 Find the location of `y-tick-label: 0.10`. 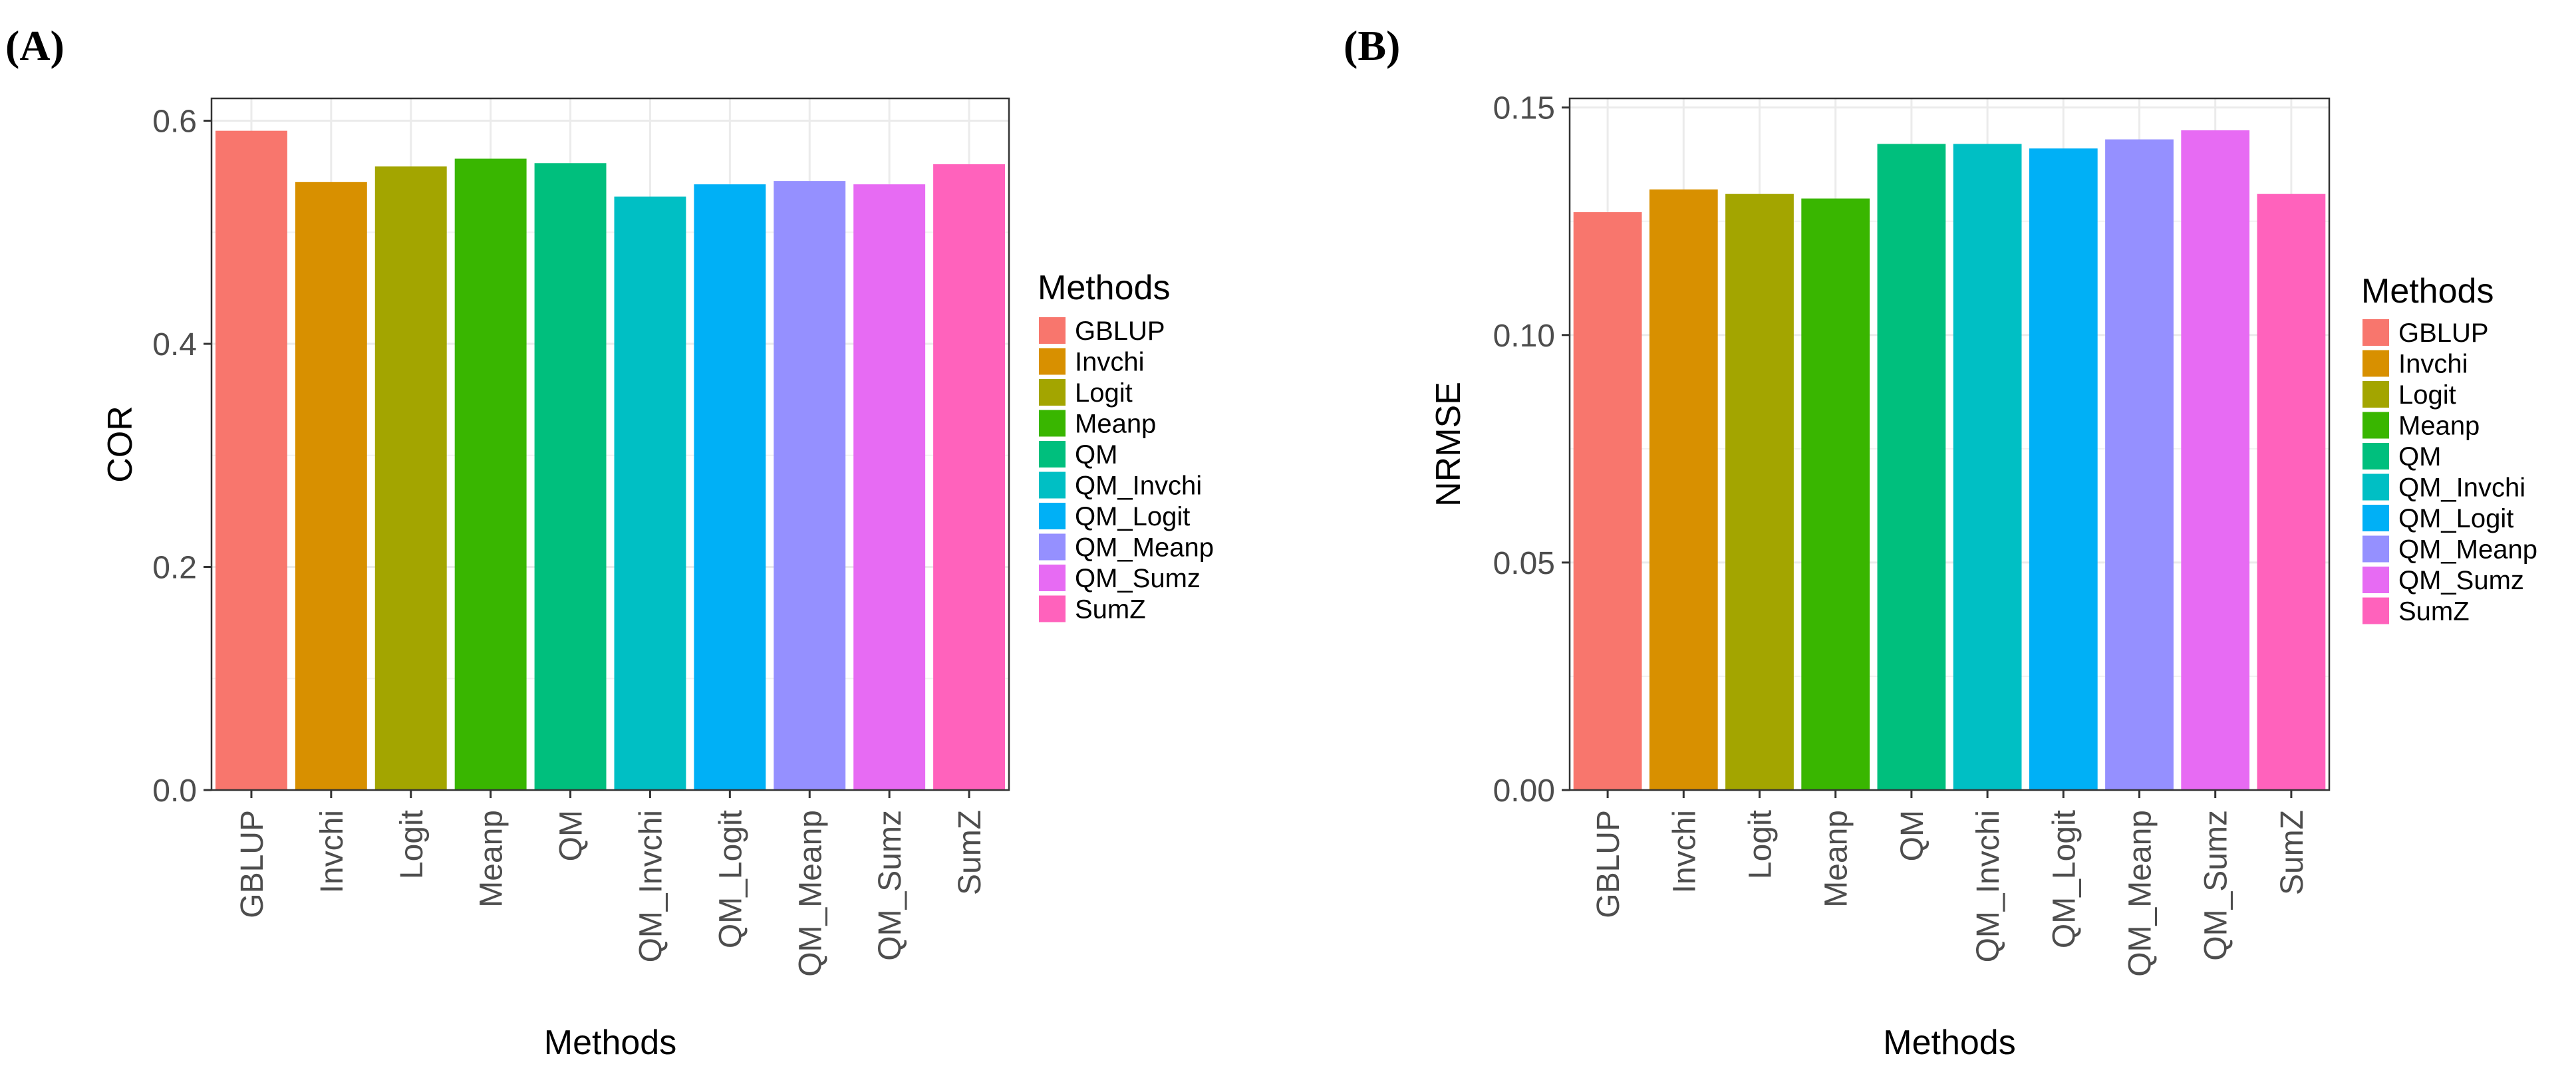

y-tick-label: 0.10 is located at coordinates (1524, 336).